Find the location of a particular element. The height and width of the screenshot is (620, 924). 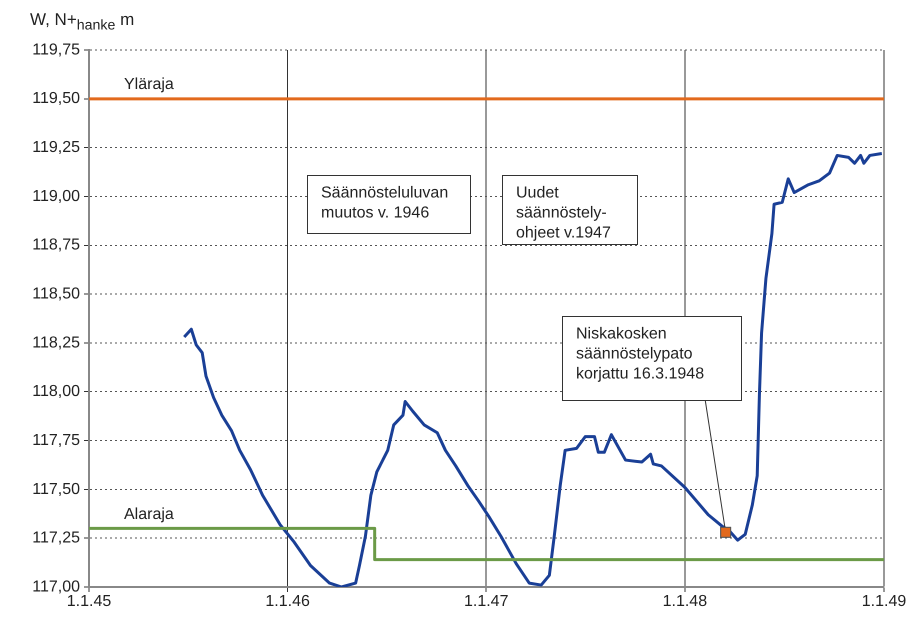

y-tick-label: 119,25 is located at coordinates (56, 147).